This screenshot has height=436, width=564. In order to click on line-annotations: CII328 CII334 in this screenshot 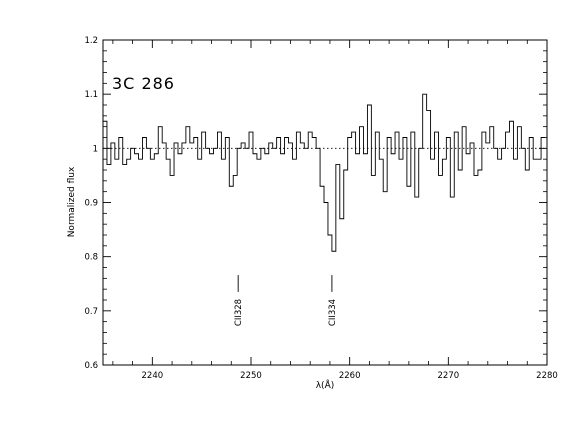, I will do `click(286, 300)`.